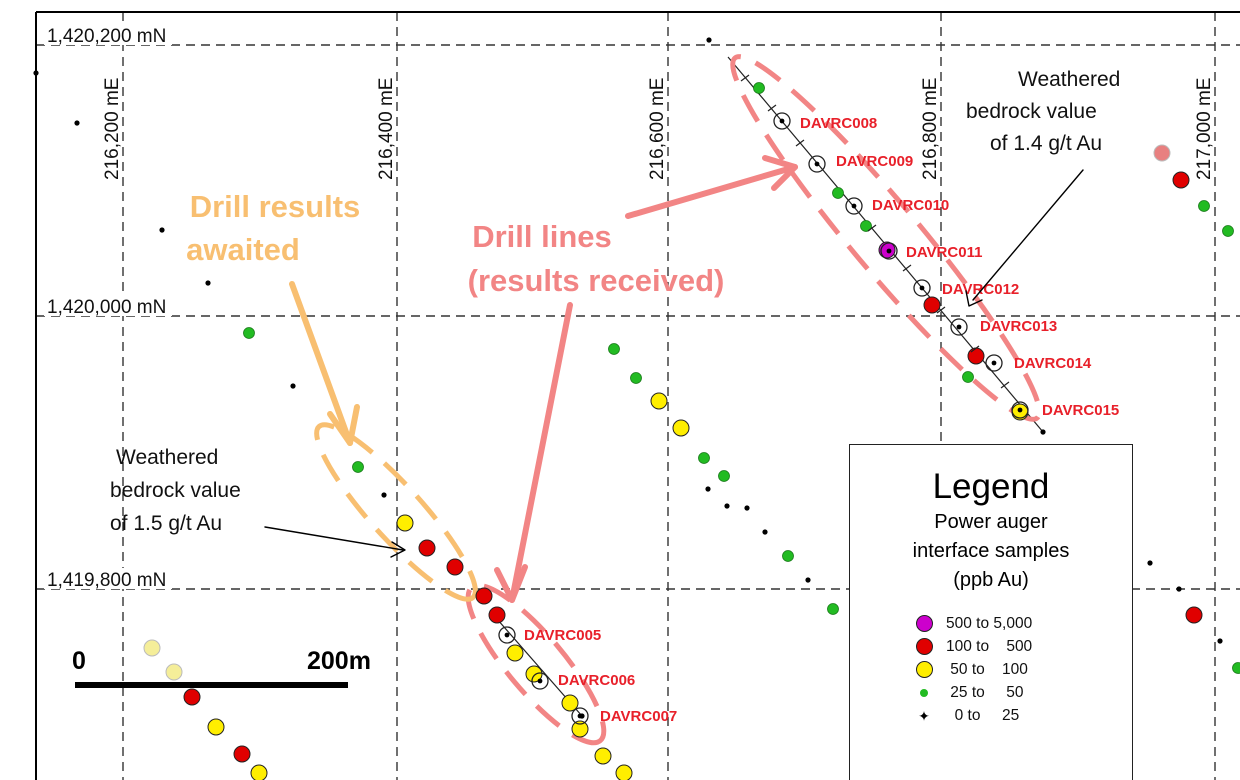 This screenshot has width=1240, height=780. I want to click on legend-item: ✦ 0 to 25, so click(1022, 715).